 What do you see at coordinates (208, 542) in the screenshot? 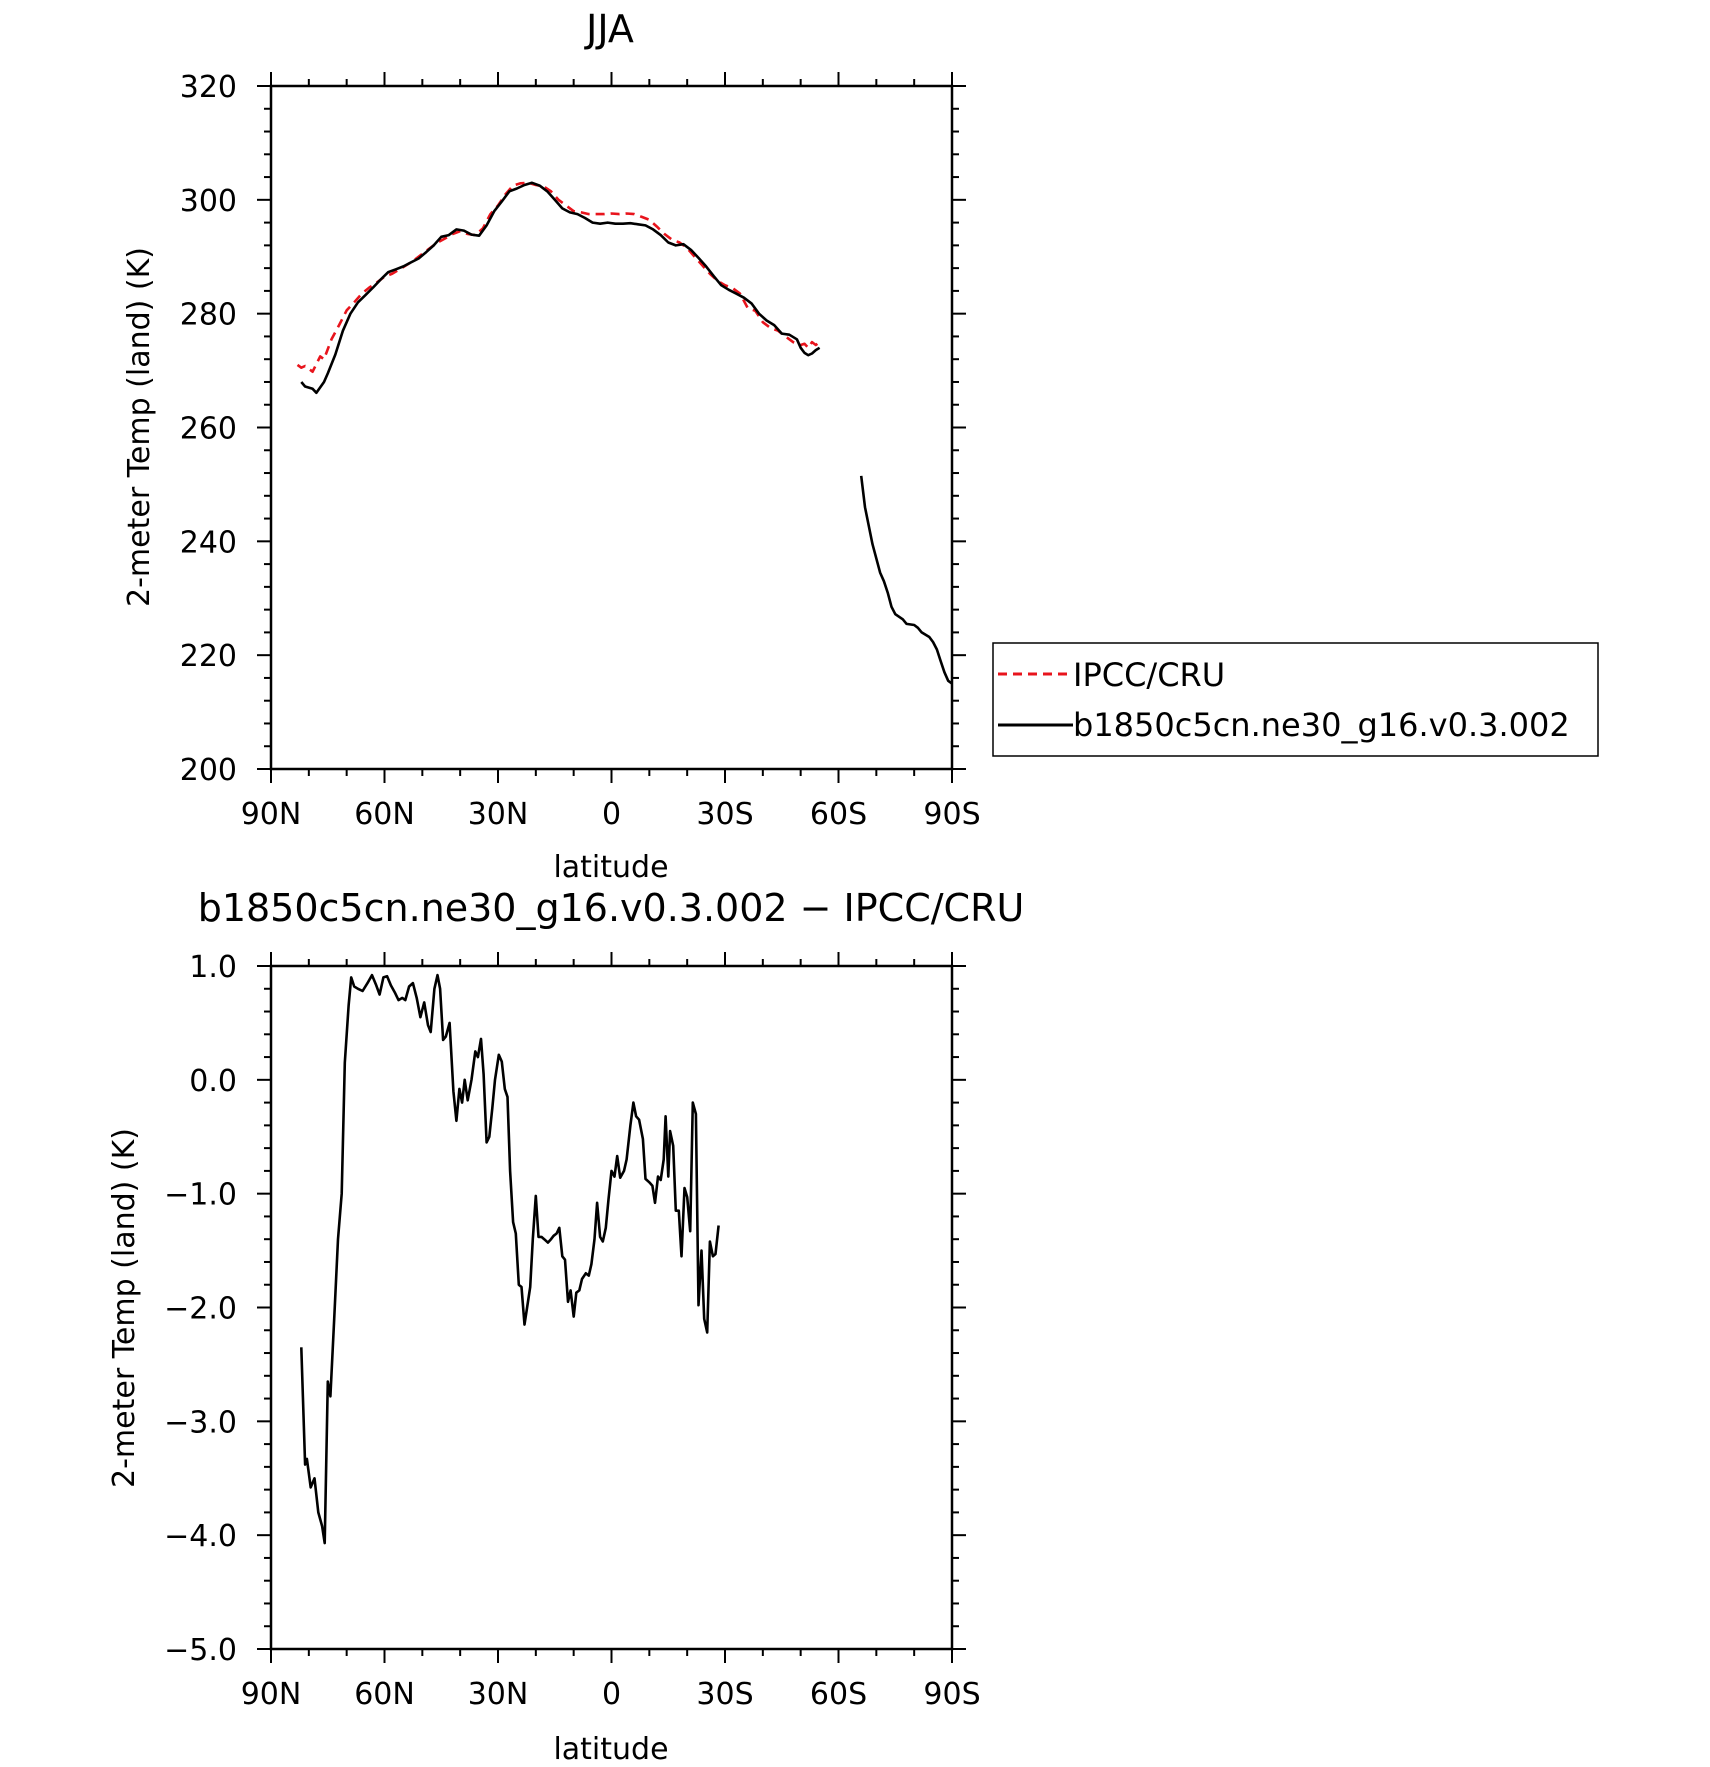
I see `top-y-tick-label: 240` at bounding box center [208, 542].